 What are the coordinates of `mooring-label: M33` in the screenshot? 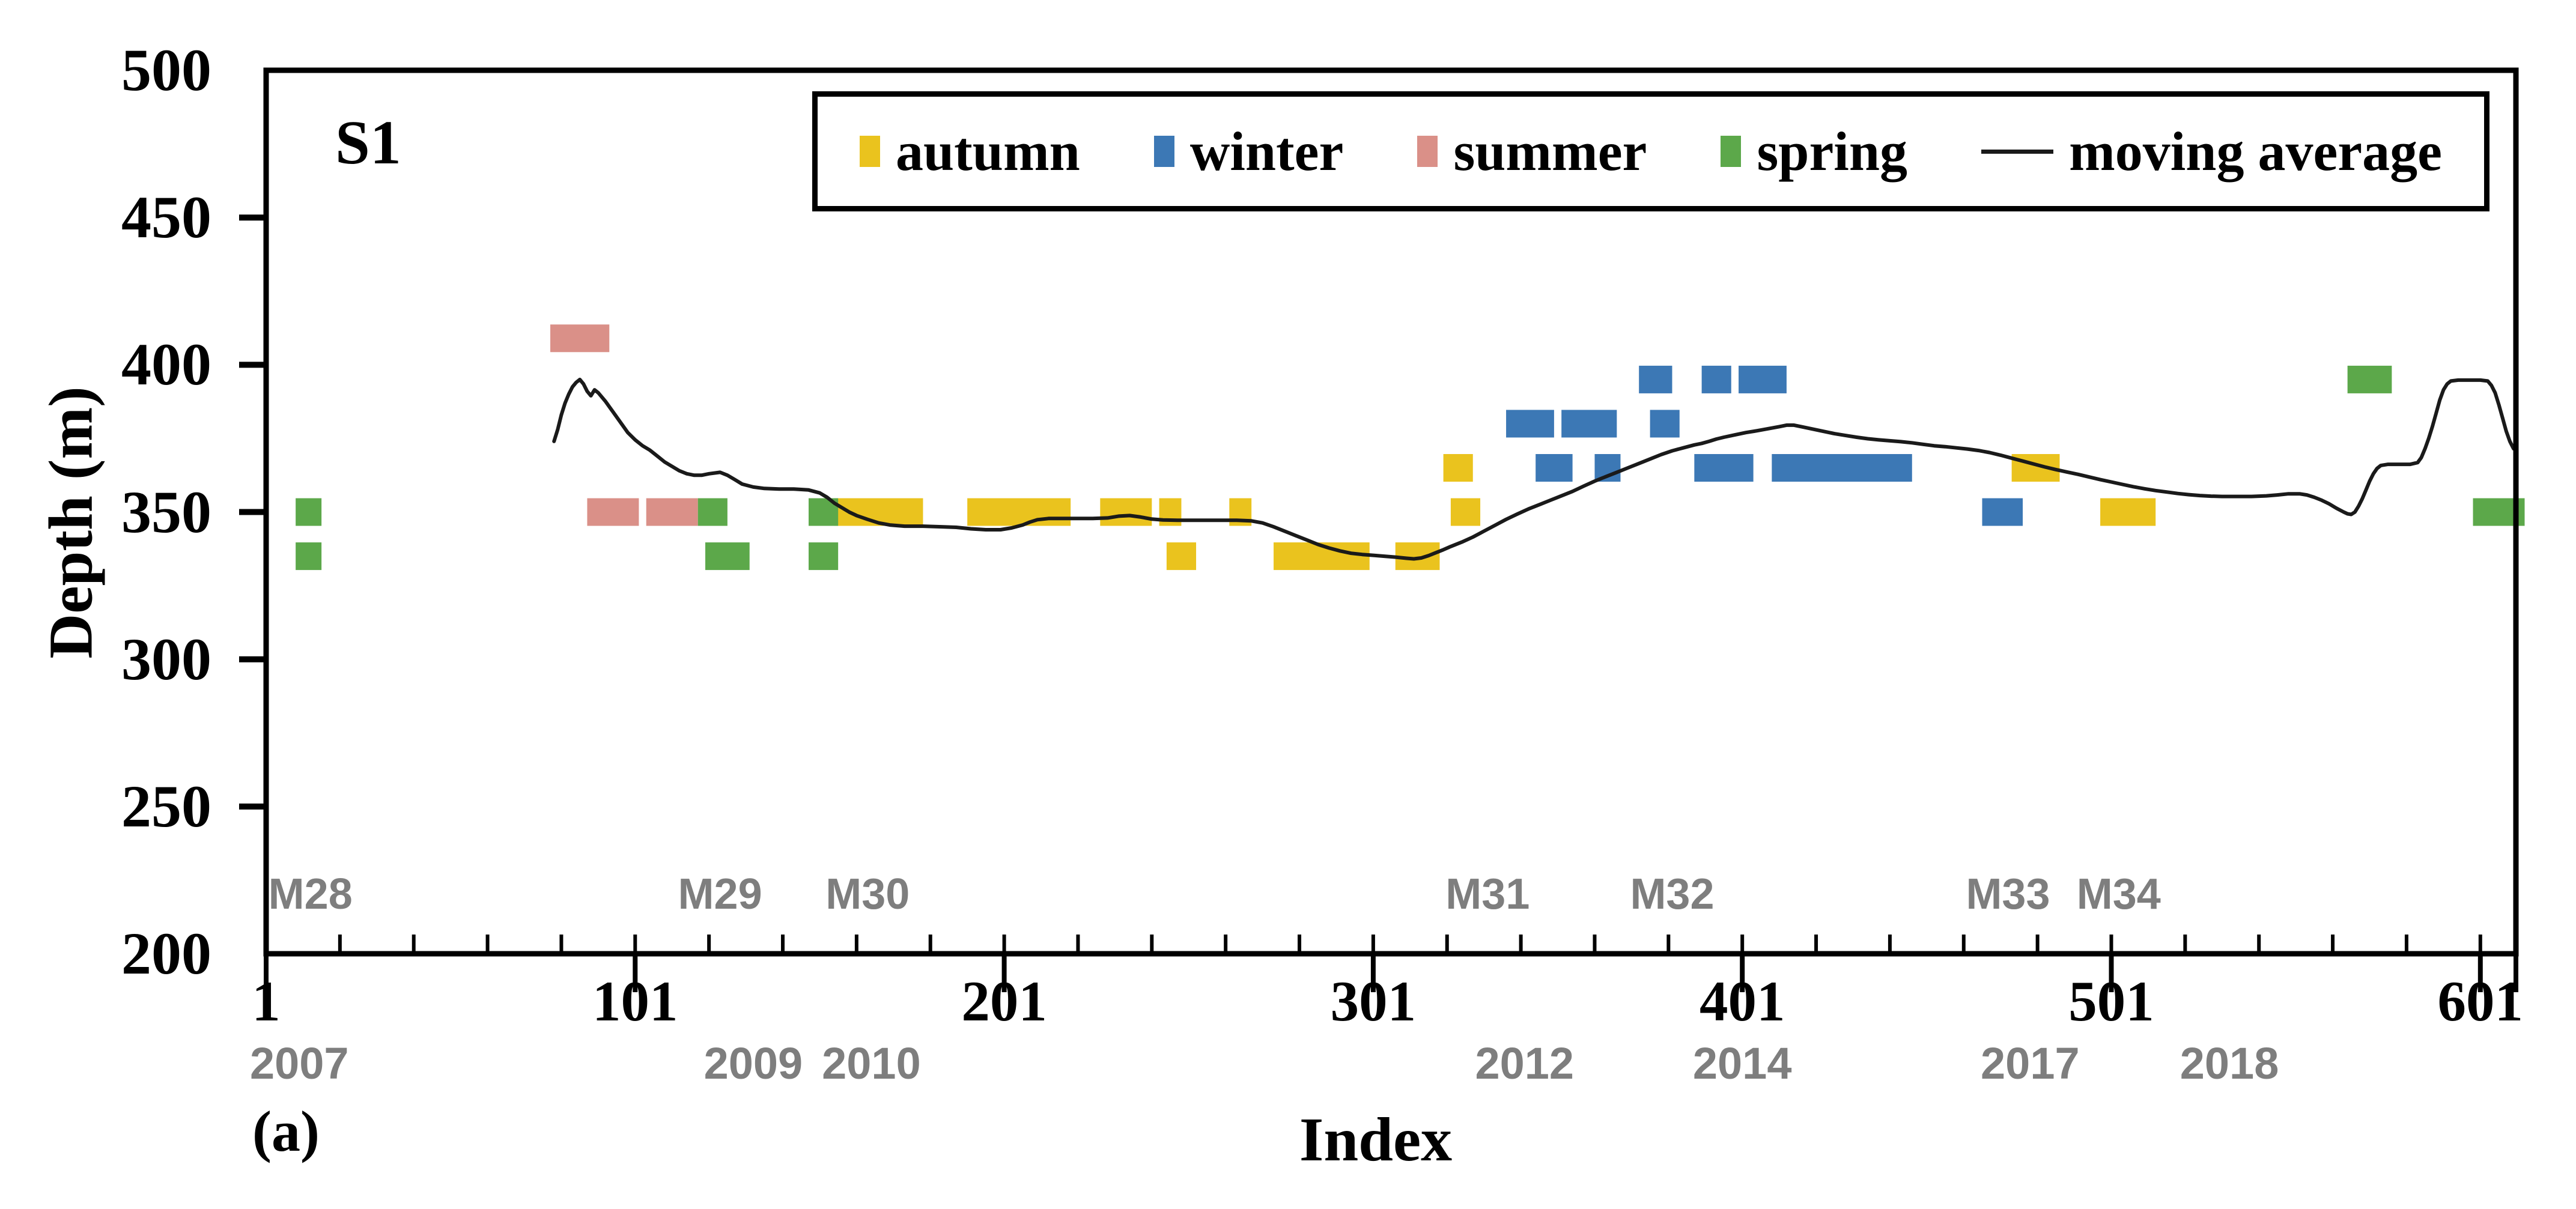 It's located at (2008, 894).